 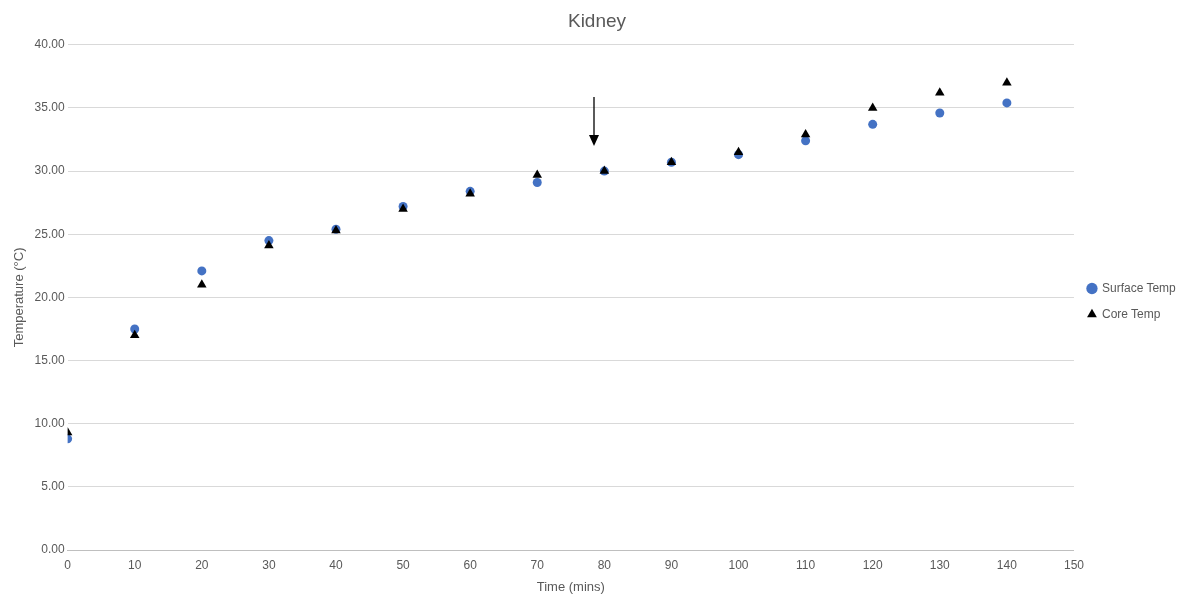 What do you see at coordinates (1131, 313) in the screenshot?
I see `legend-label: Core Temp` at bounding box center [1131, 313].